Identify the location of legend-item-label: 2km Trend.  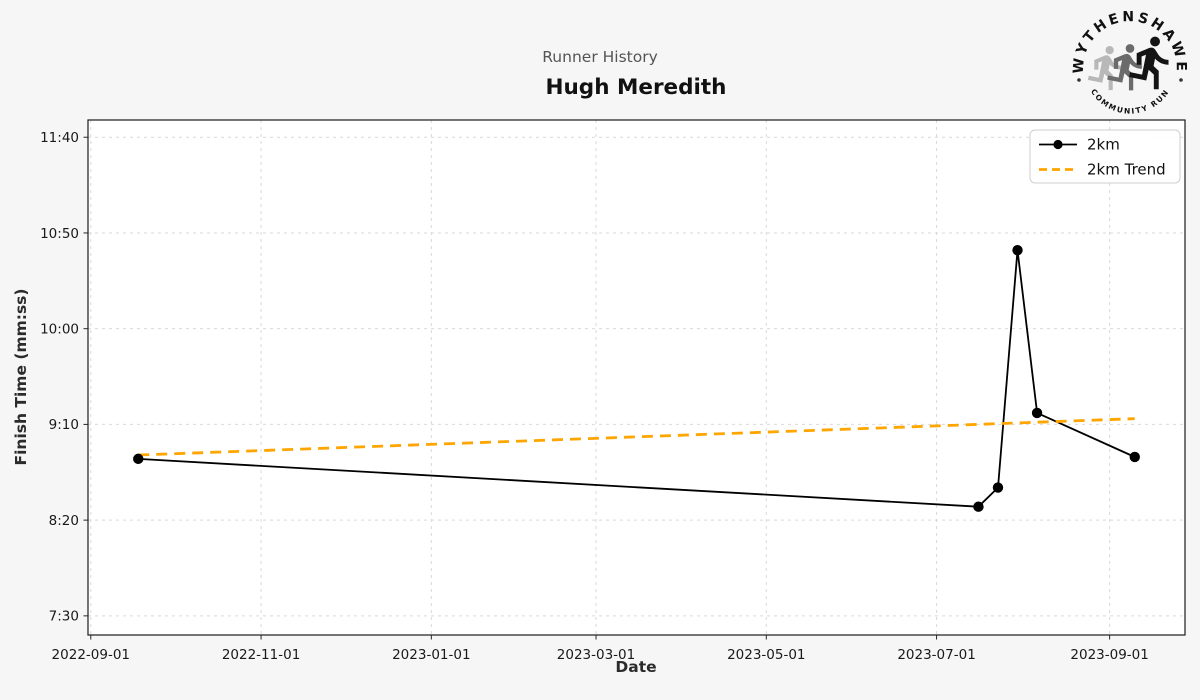
(1126, 170).